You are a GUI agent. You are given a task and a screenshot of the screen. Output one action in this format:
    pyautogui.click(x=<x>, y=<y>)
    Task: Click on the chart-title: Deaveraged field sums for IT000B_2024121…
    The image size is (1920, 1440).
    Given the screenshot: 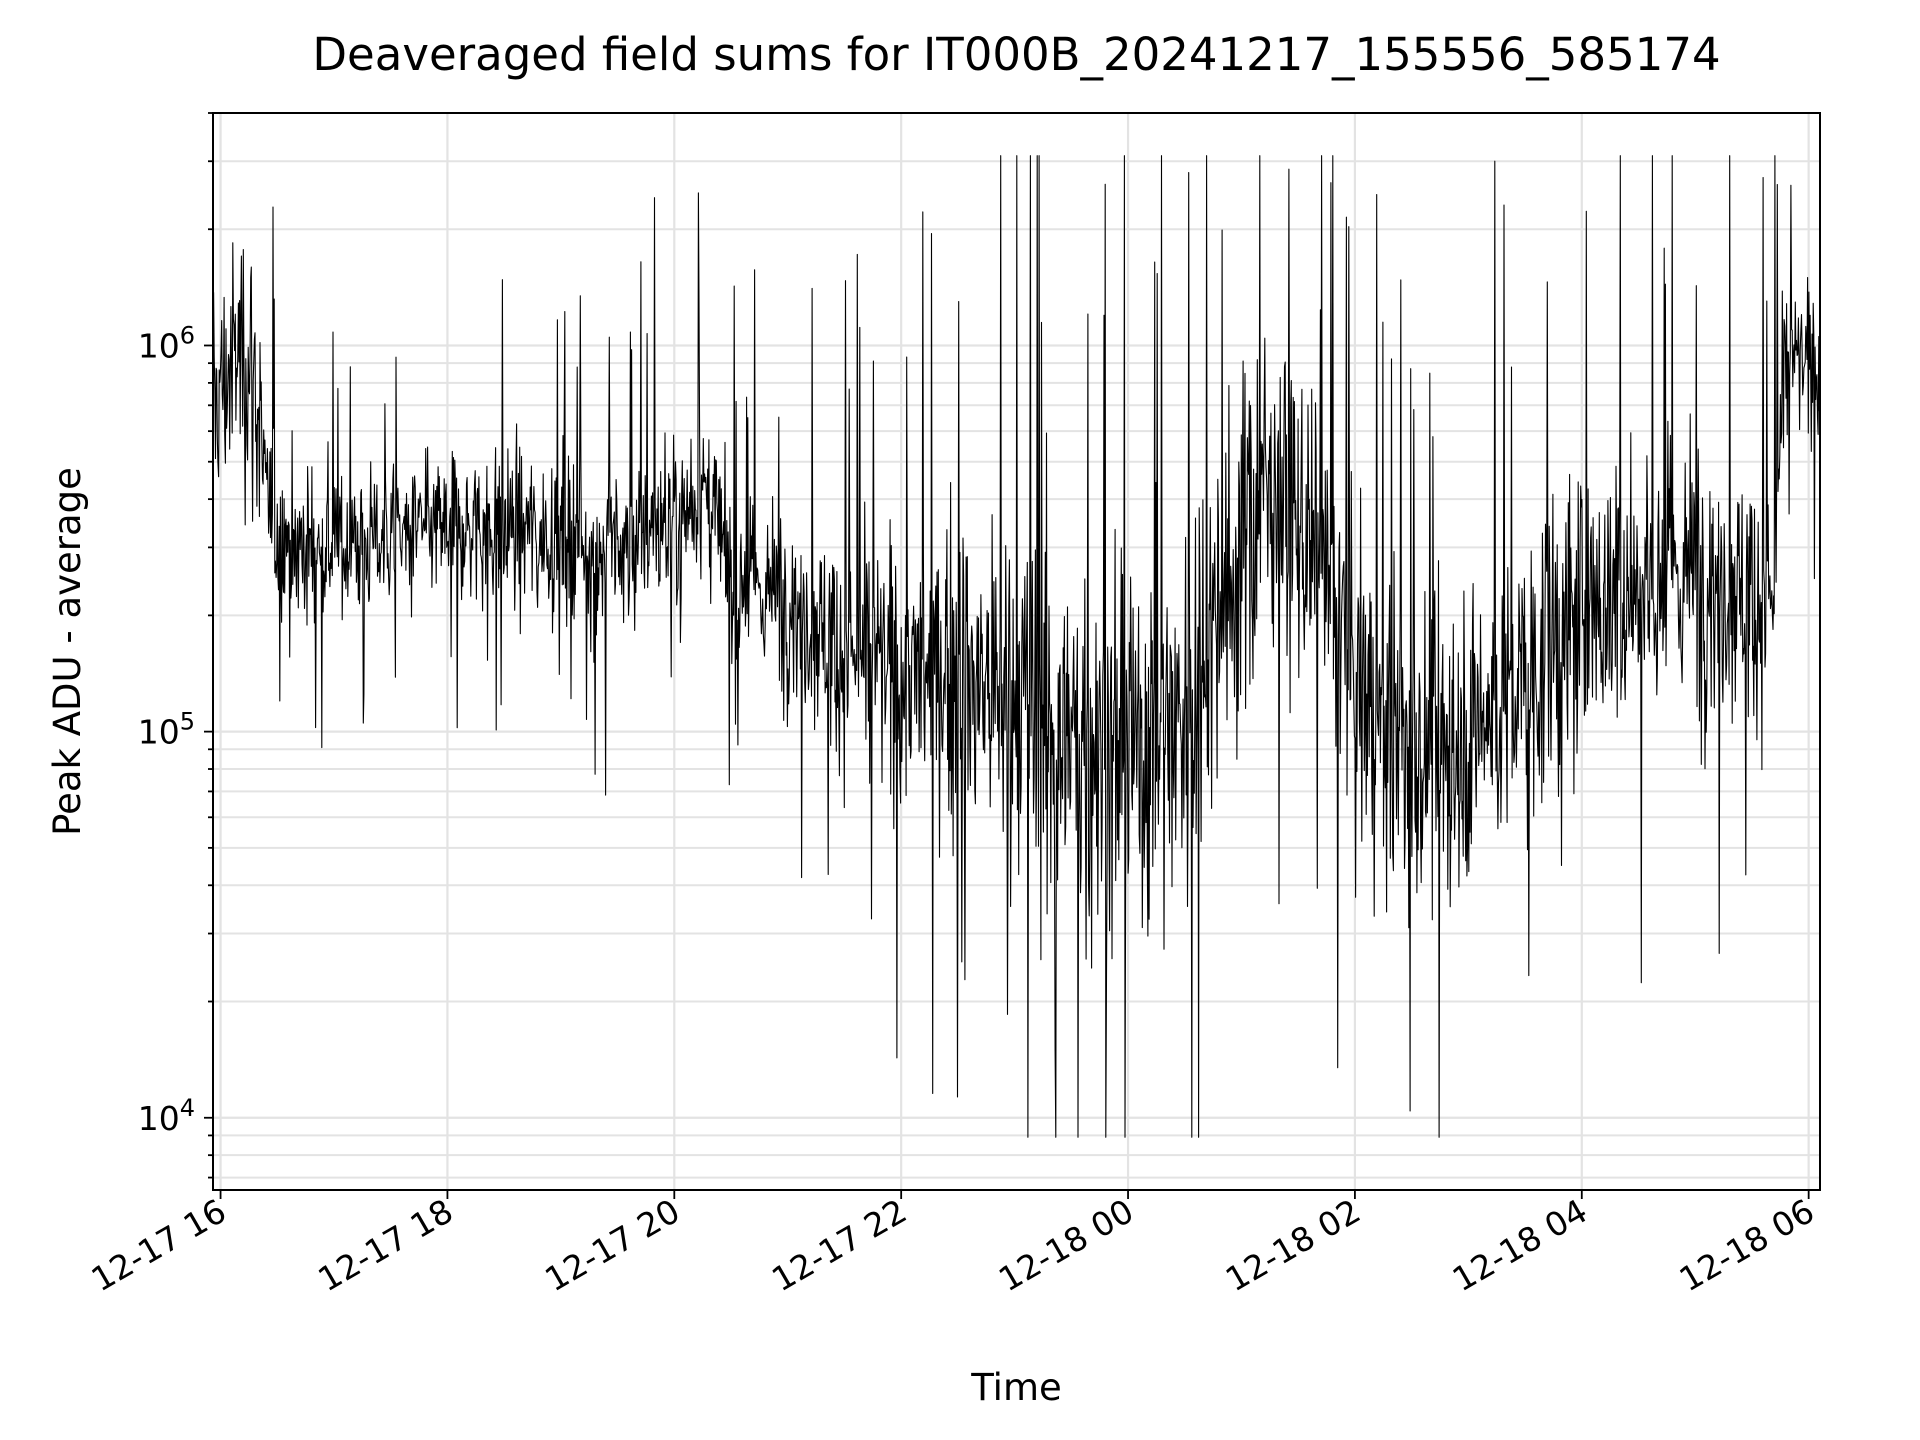 What is the action you would take?
    pyautogui.click(x=1016, y=54)
    